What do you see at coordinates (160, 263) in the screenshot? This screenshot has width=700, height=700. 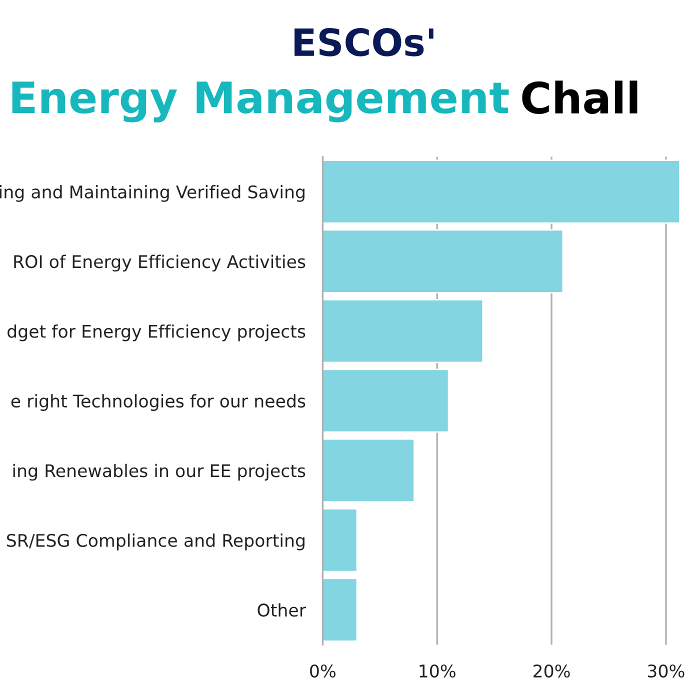 I see `y-tick-label: ROI of Energy Efficiency Activities` at bounding box center [160, 263].